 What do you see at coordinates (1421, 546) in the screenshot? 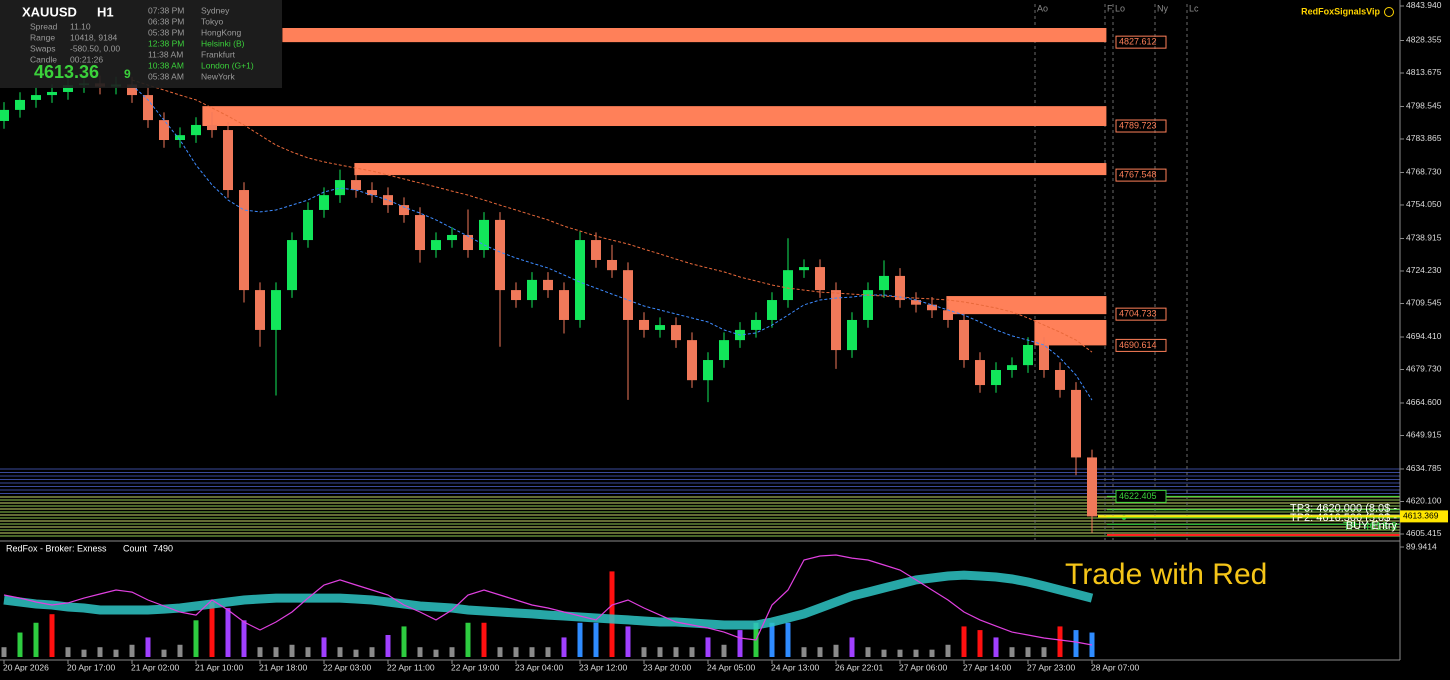
I see `y-tick-label: 89.9414` at bounding box center [1421, 546].